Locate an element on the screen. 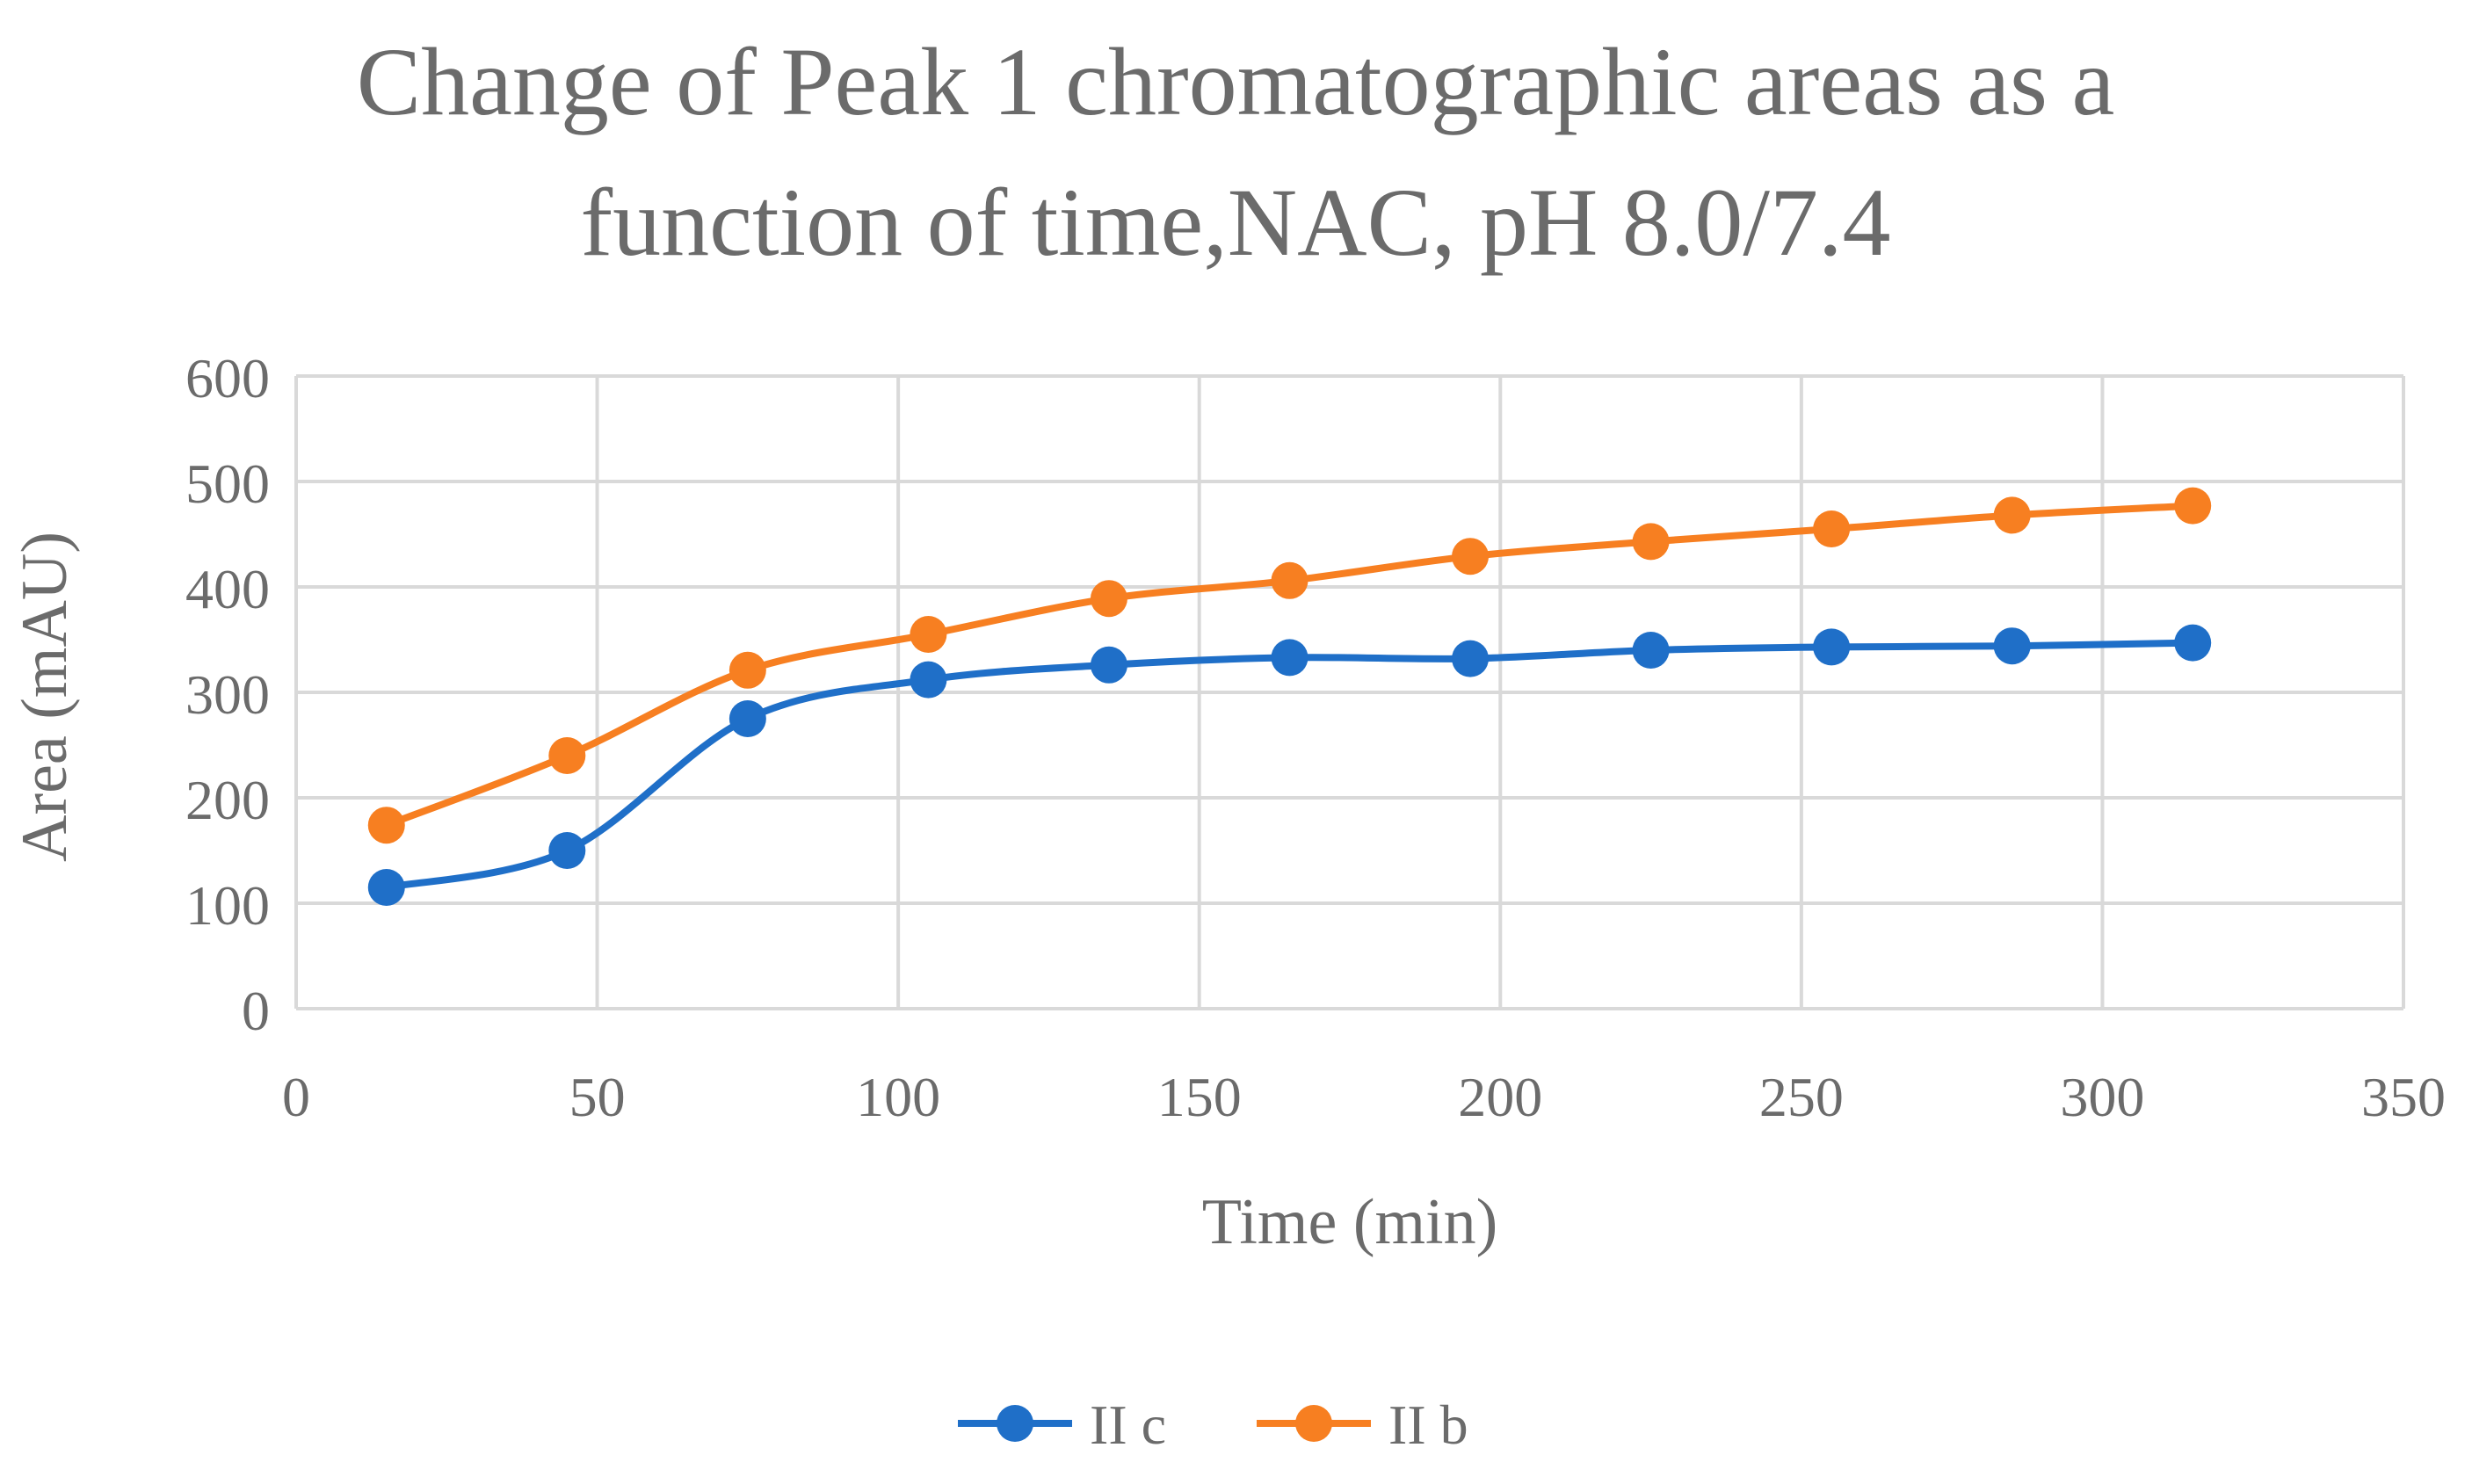 The image size is (2472, 1484). x-tick-label: 300 is located at coordinates (2102, 1097).